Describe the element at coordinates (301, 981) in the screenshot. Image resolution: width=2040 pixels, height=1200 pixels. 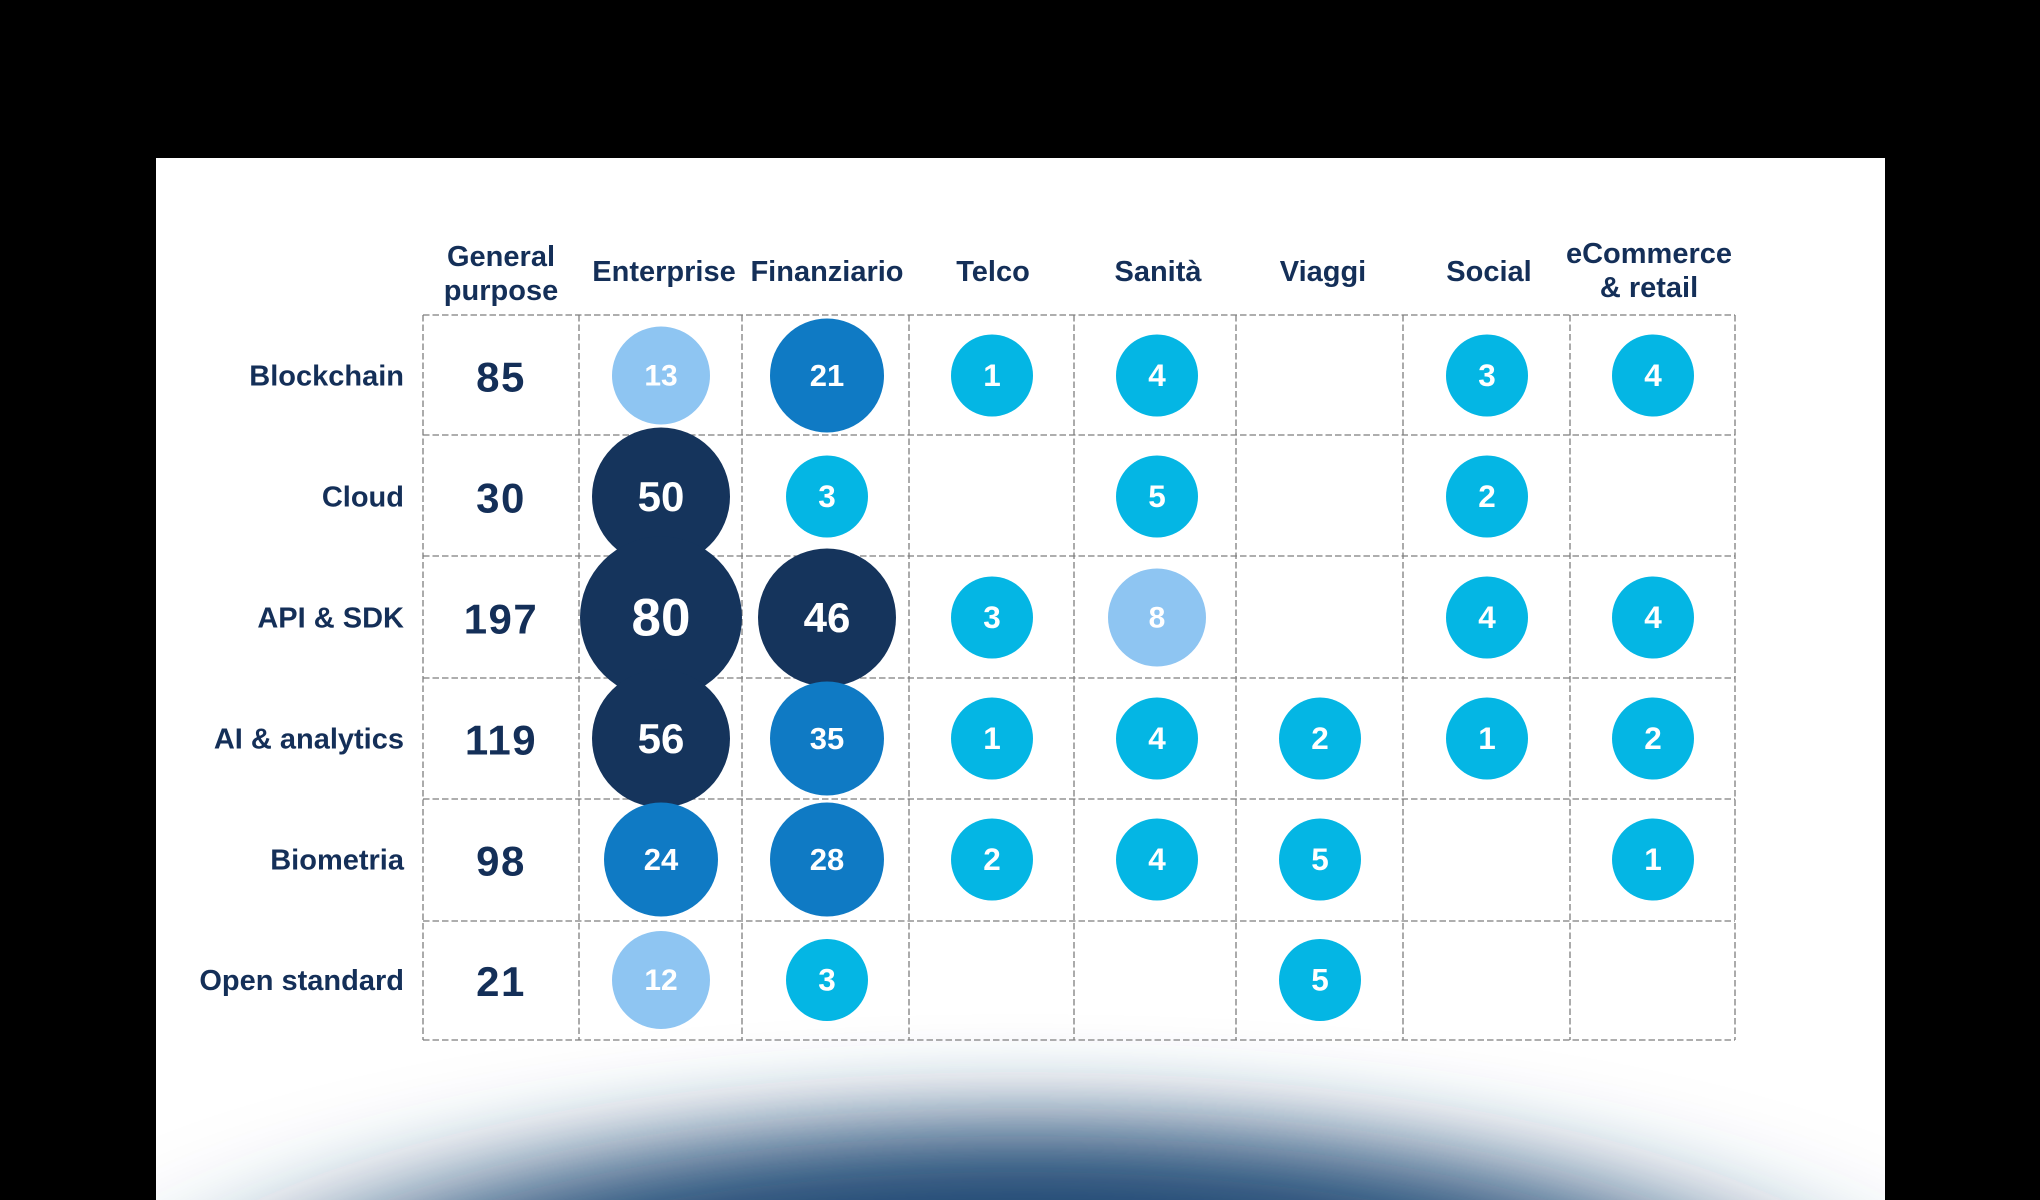
I see `svg-text: Open standard` at that location.